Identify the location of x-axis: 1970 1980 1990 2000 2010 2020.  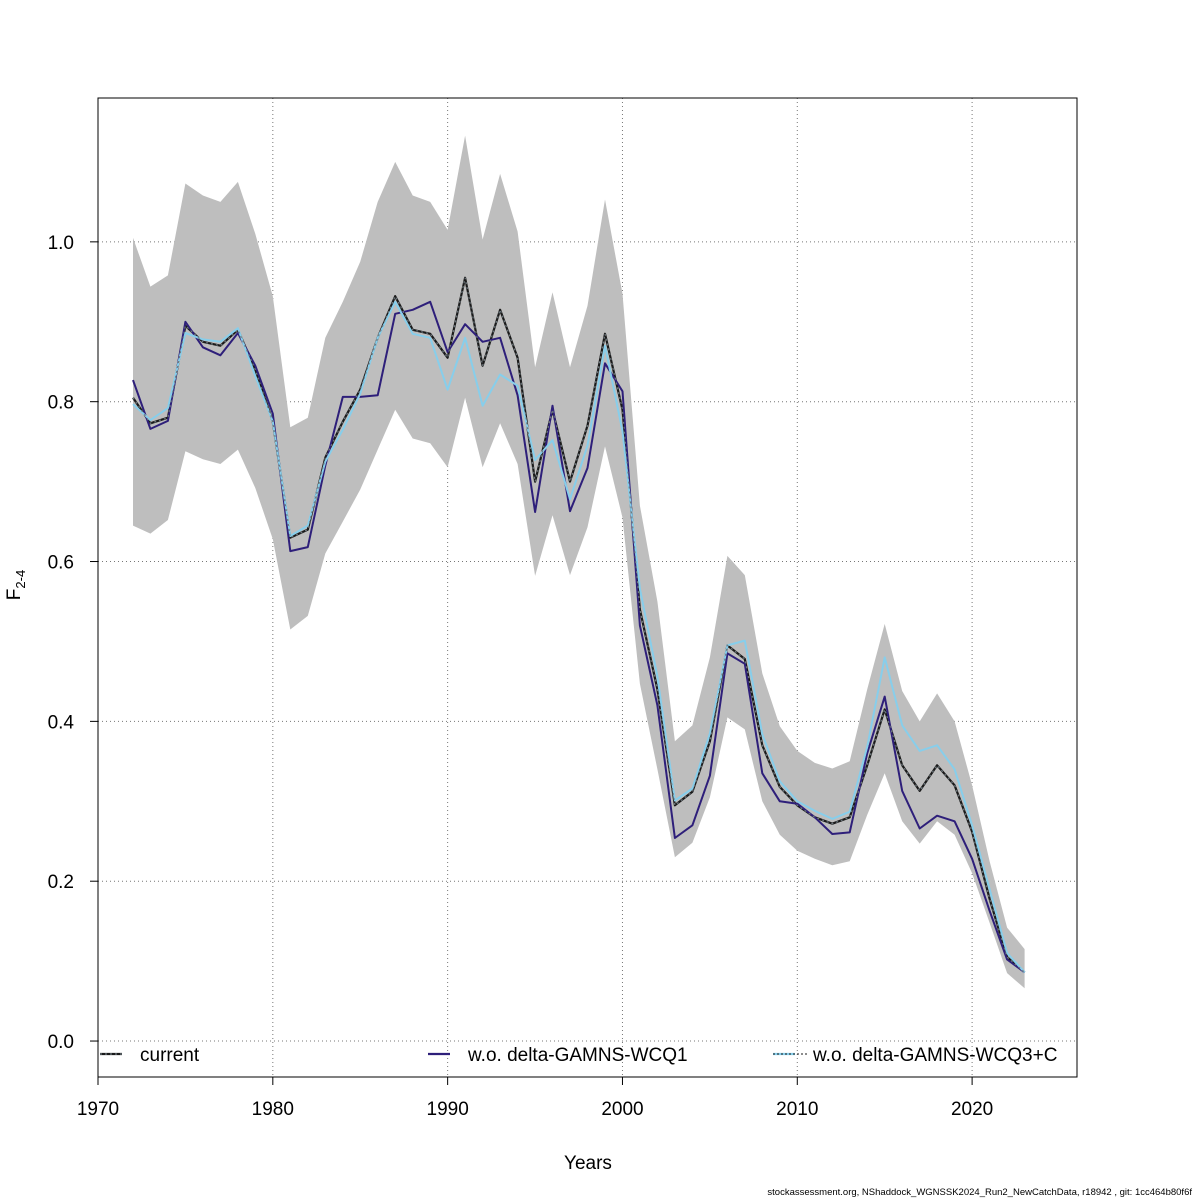
(535, 1098).